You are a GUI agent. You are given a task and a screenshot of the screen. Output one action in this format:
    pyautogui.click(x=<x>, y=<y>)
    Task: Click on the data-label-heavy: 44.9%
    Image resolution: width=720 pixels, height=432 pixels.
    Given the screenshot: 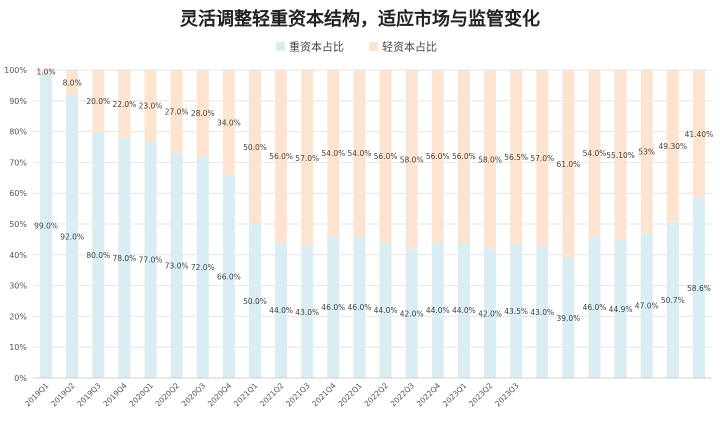 What is the action you would take?
    pyautogui.click(x=621, y=309)
    